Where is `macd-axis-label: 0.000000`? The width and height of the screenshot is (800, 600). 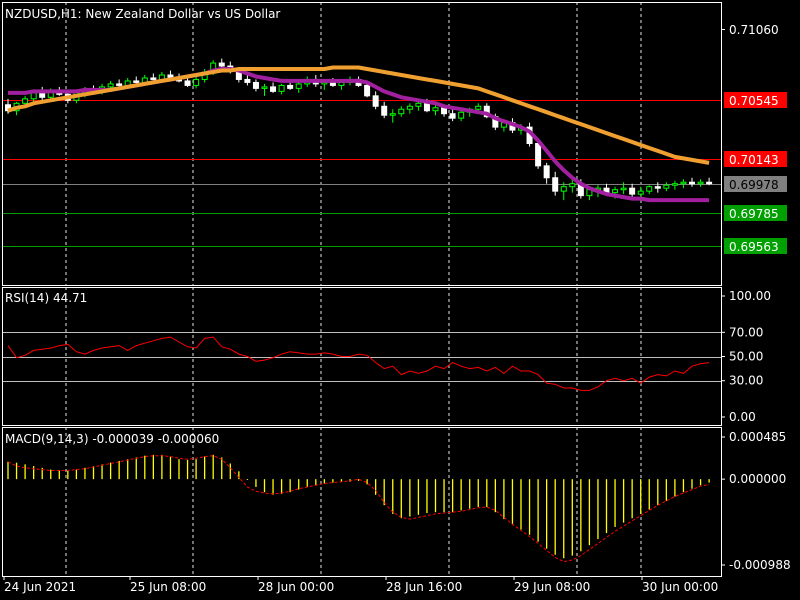
macd-axis-label: 0.000000 is located at coordinates (757, 479).